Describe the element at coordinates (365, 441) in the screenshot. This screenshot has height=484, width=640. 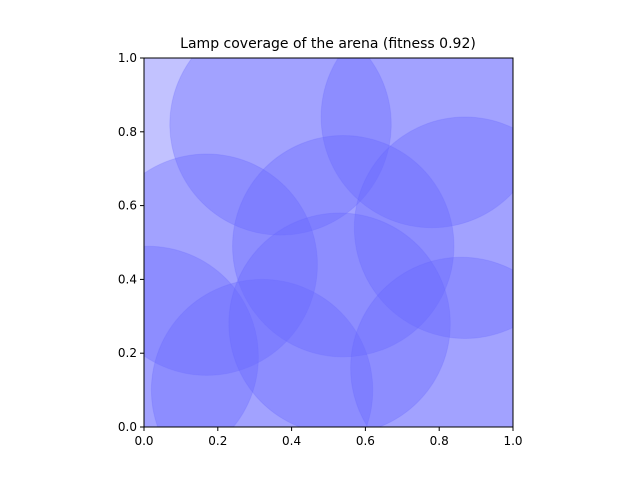
I see `x-tick-label: 0.6` at that location.